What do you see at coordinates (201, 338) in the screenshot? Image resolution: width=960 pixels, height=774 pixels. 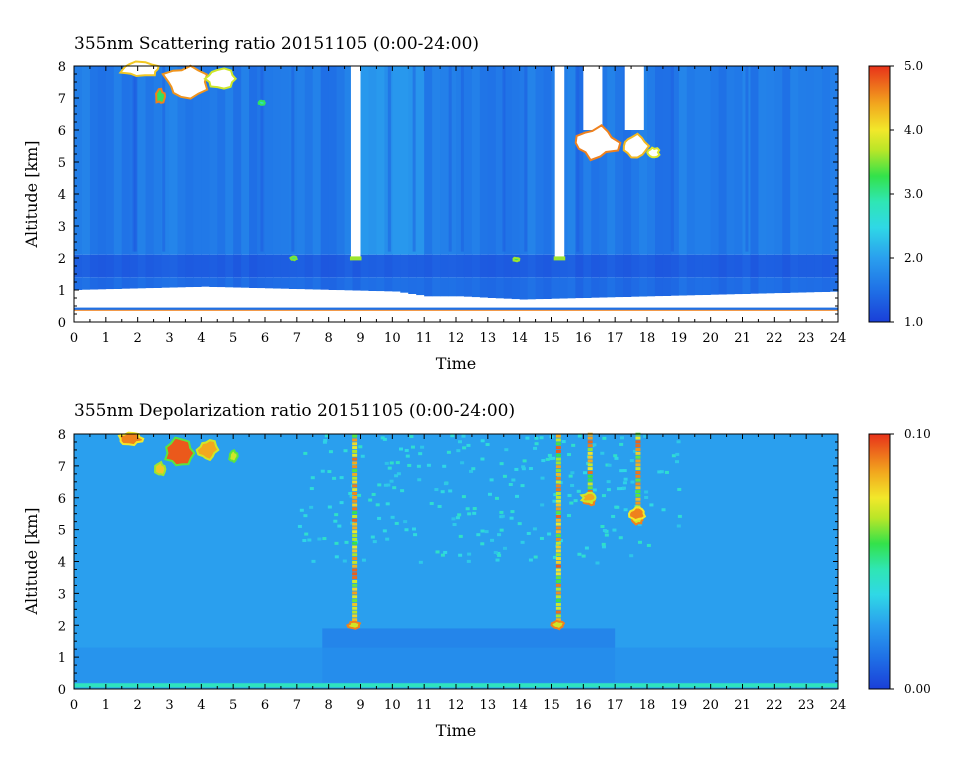 I see `x-tick-label: 4` at bounding box center [201, 338].